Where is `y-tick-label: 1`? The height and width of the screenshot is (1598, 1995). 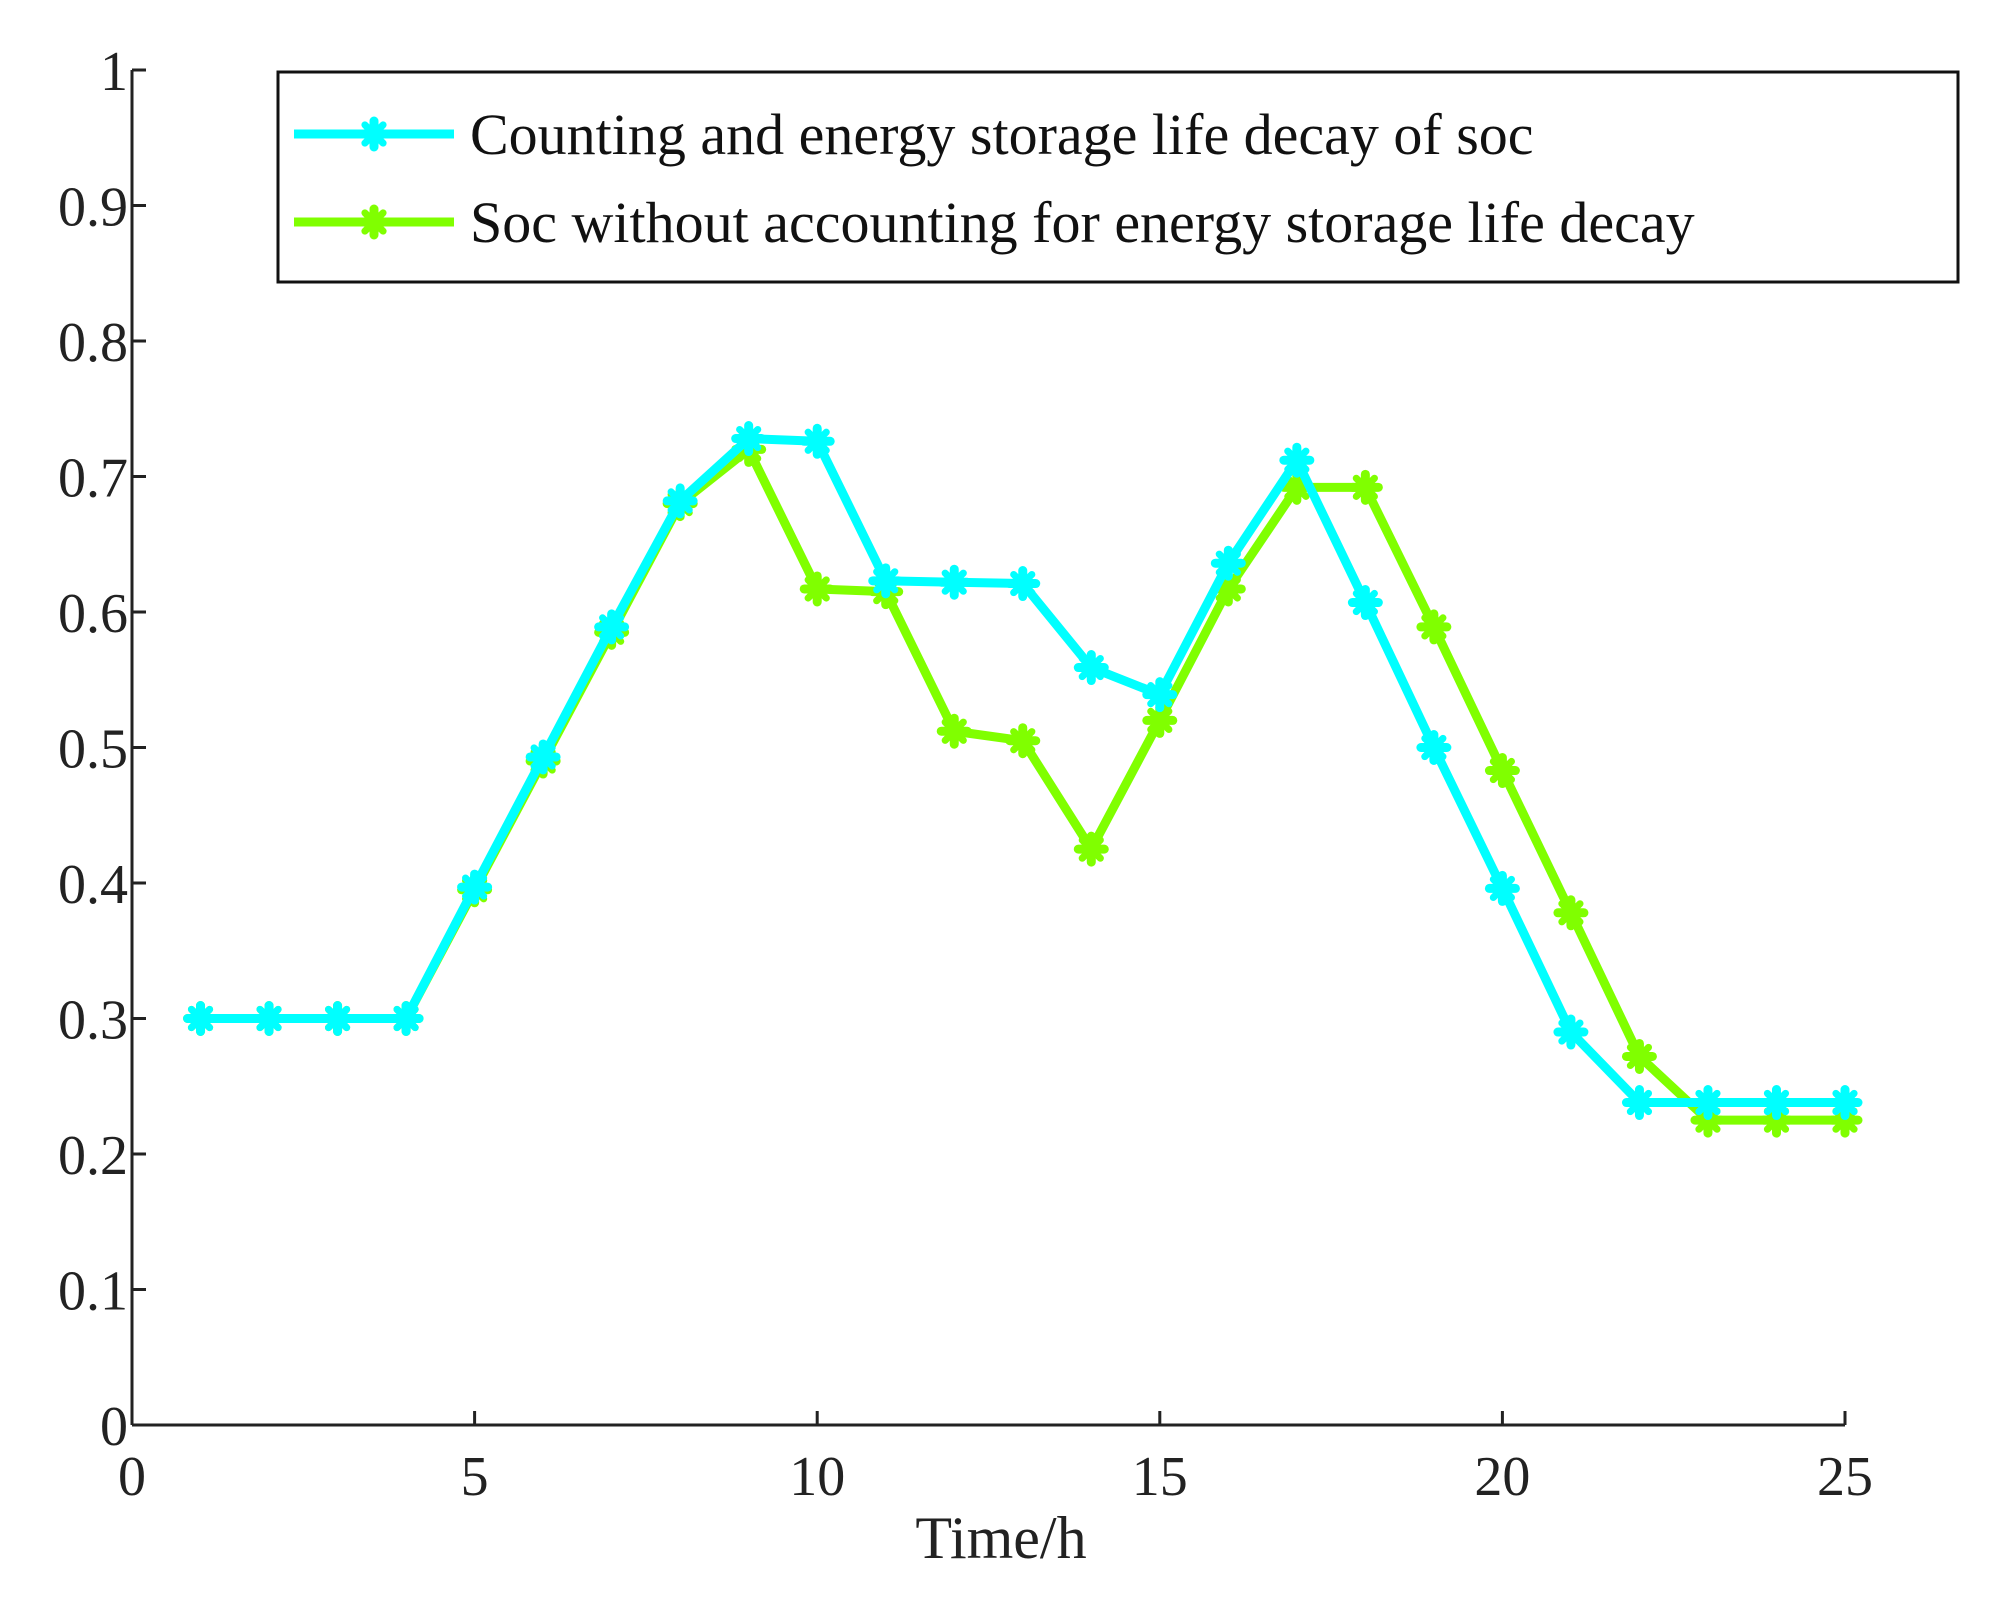
y-tick-label: 1 is located at coordinates (114, 72).